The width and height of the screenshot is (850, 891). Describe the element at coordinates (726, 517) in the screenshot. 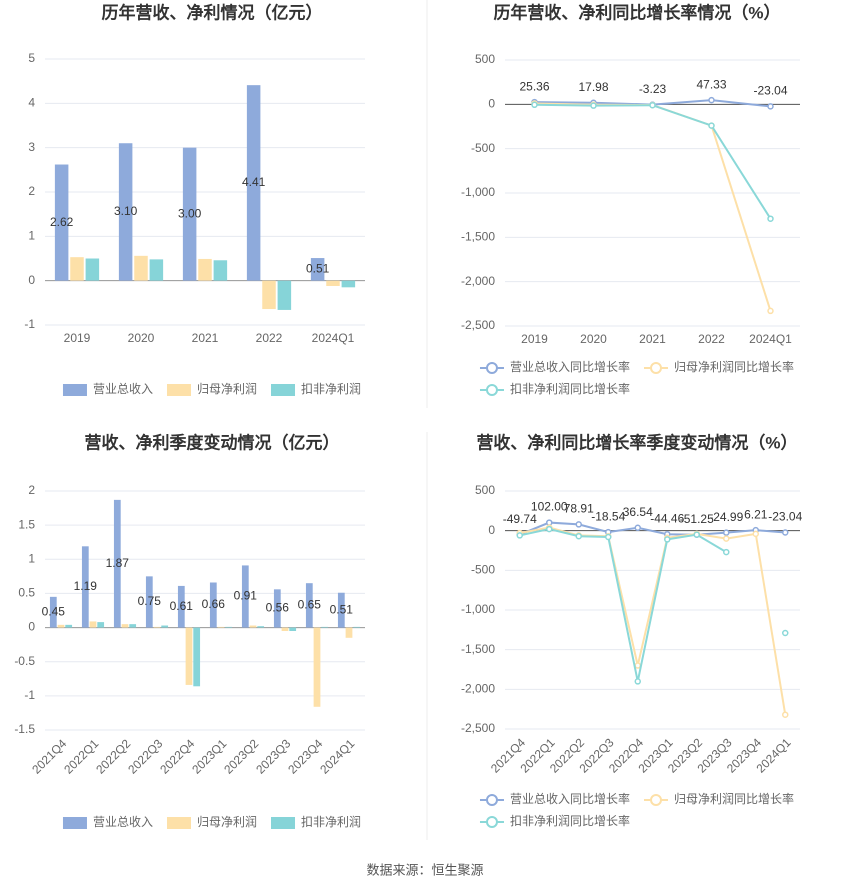

I see `data-label: -24.99` at that location.